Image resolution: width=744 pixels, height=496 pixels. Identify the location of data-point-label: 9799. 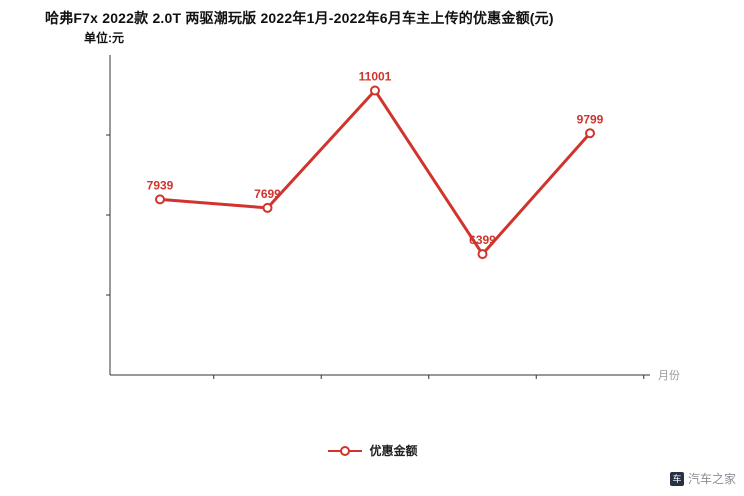
(590, 119).